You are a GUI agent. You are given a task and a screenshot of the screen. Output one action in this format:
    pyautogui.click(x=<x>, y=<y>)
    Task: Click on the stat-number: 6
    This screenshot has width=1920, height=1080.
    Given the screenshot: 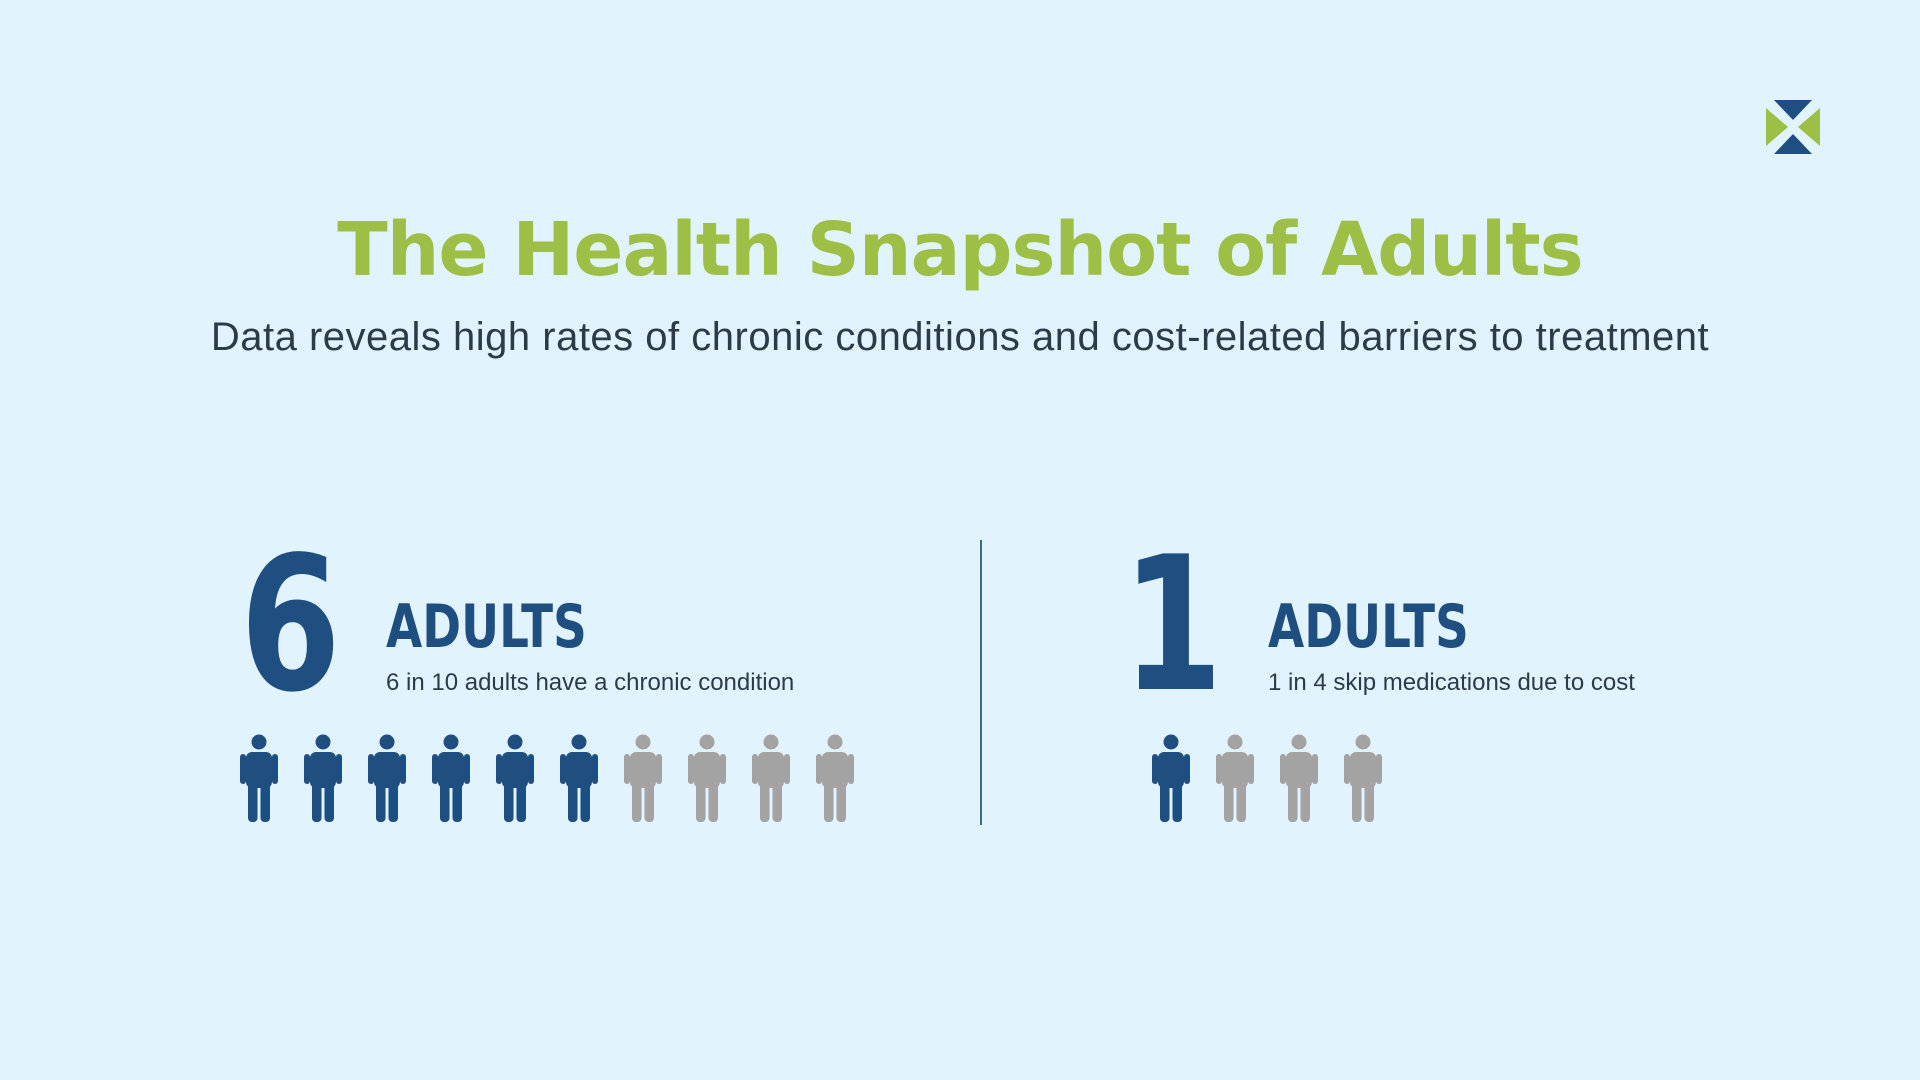 What is the action you would take?
    pyautogui.click(x=290, y=624)
    